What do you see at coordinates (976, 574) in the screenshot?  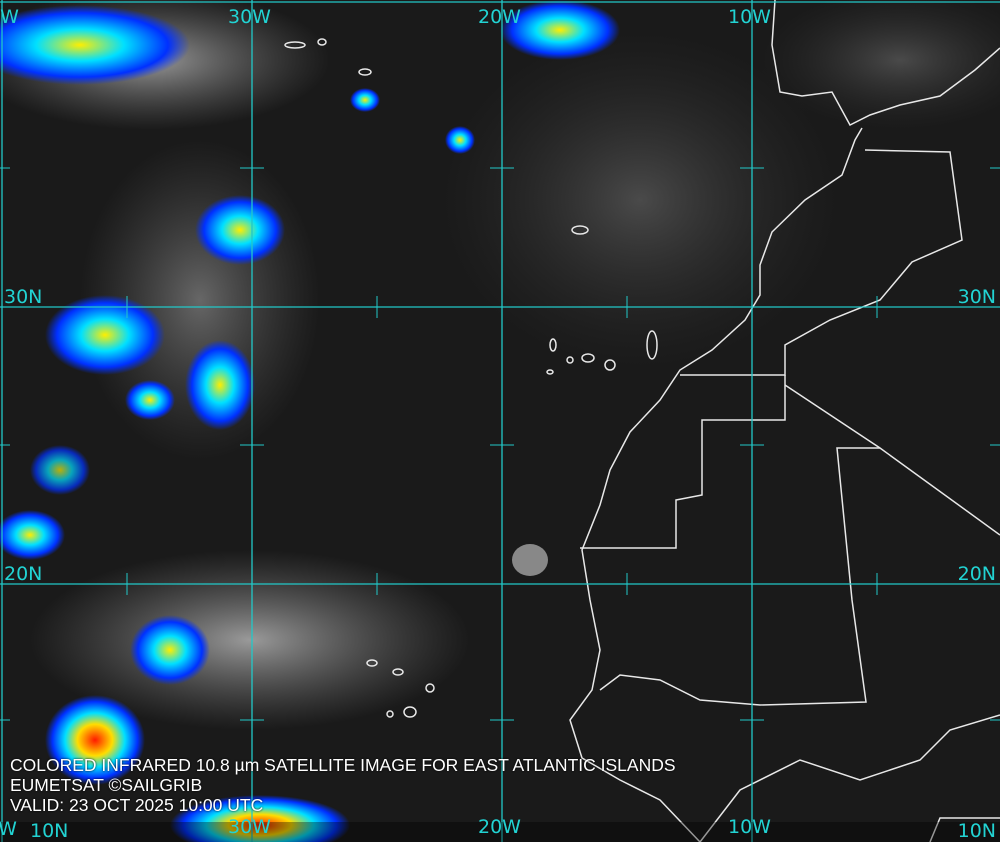 I see `lat-label-right: 20N` at bounding box center [976, 574].